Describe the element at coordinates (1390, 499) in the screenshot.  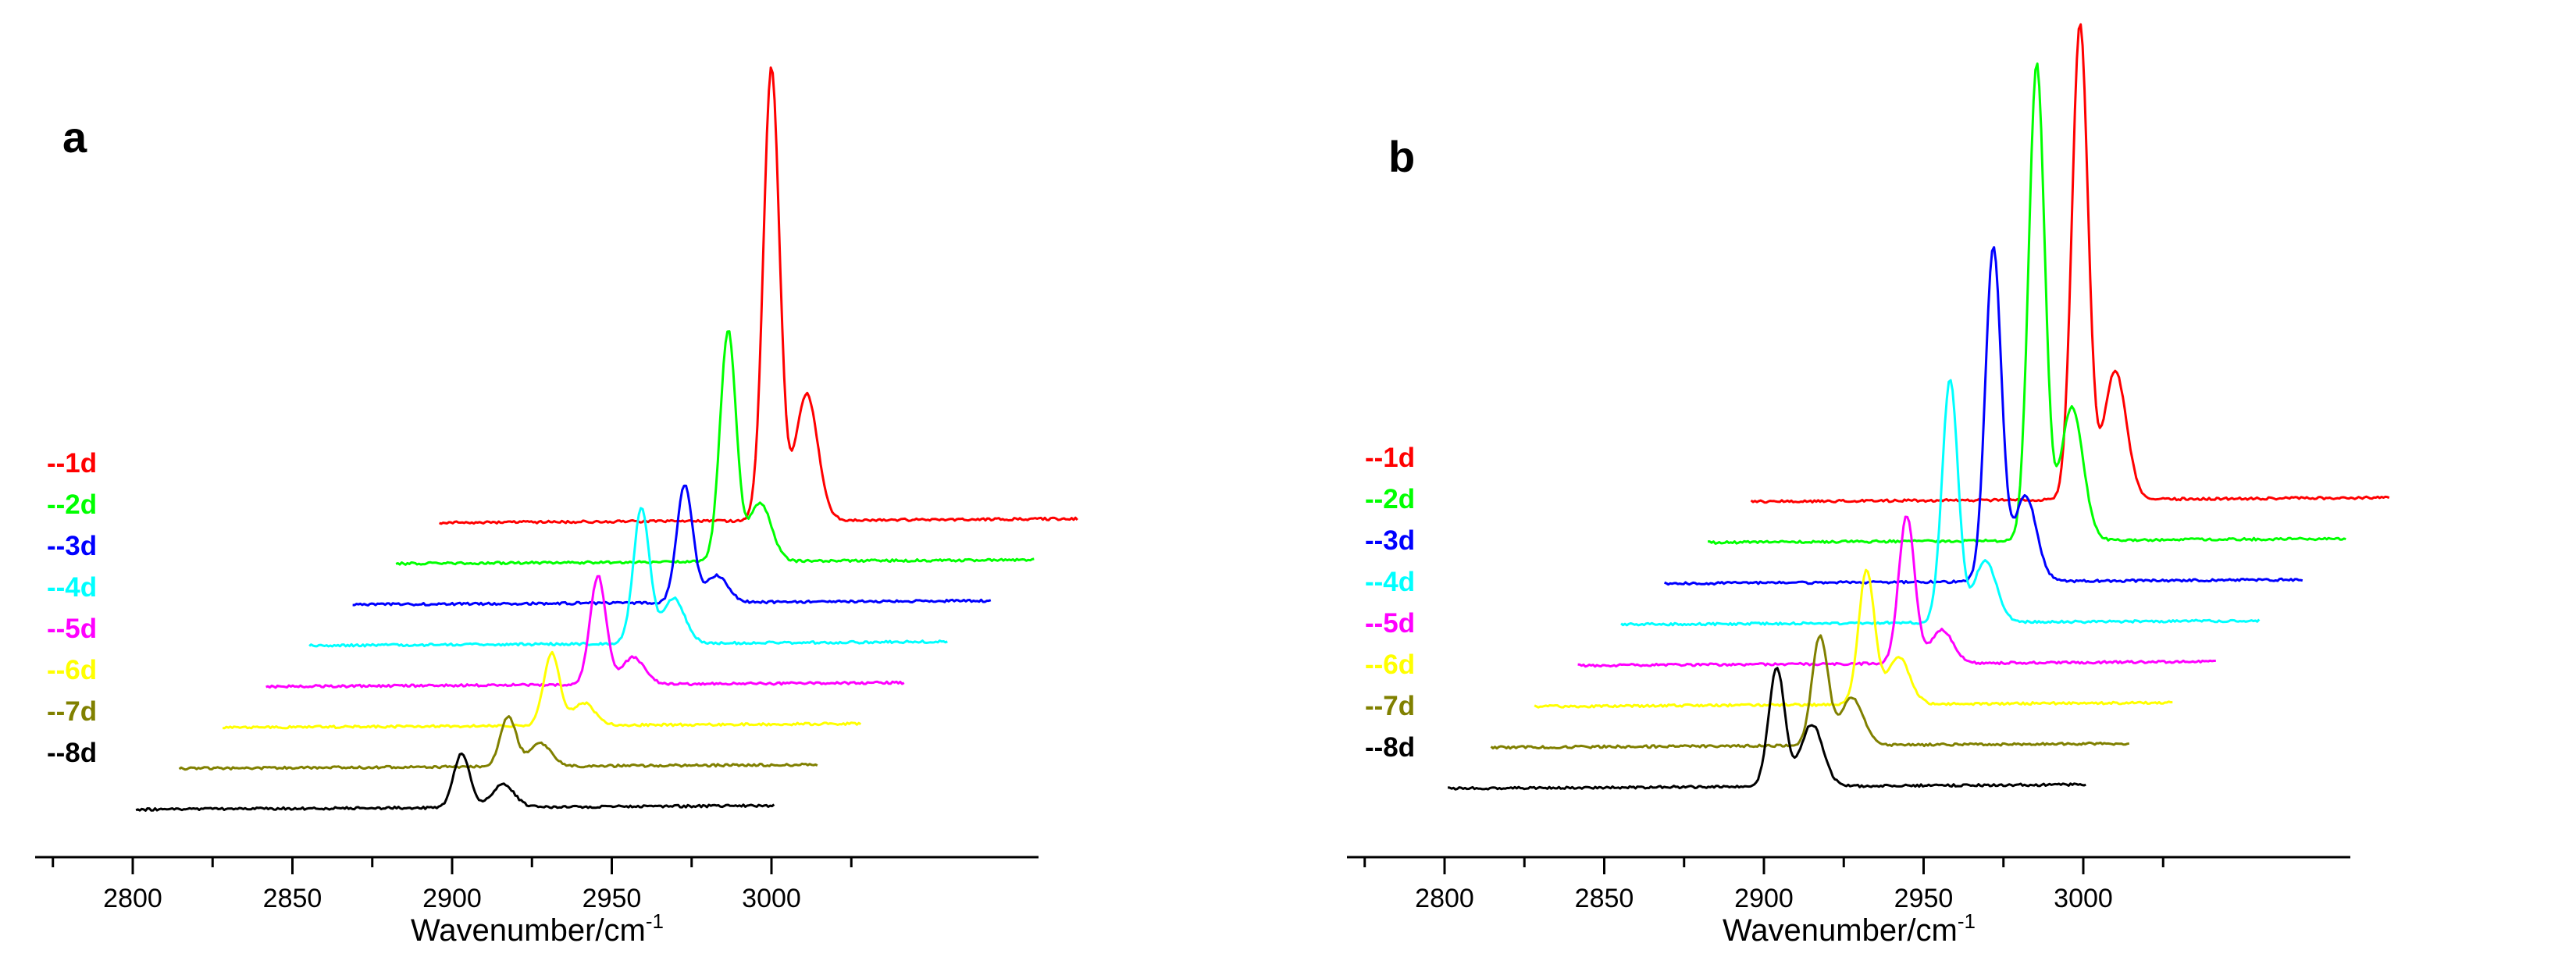
I see `legend-b-2d: --2d` at that location.